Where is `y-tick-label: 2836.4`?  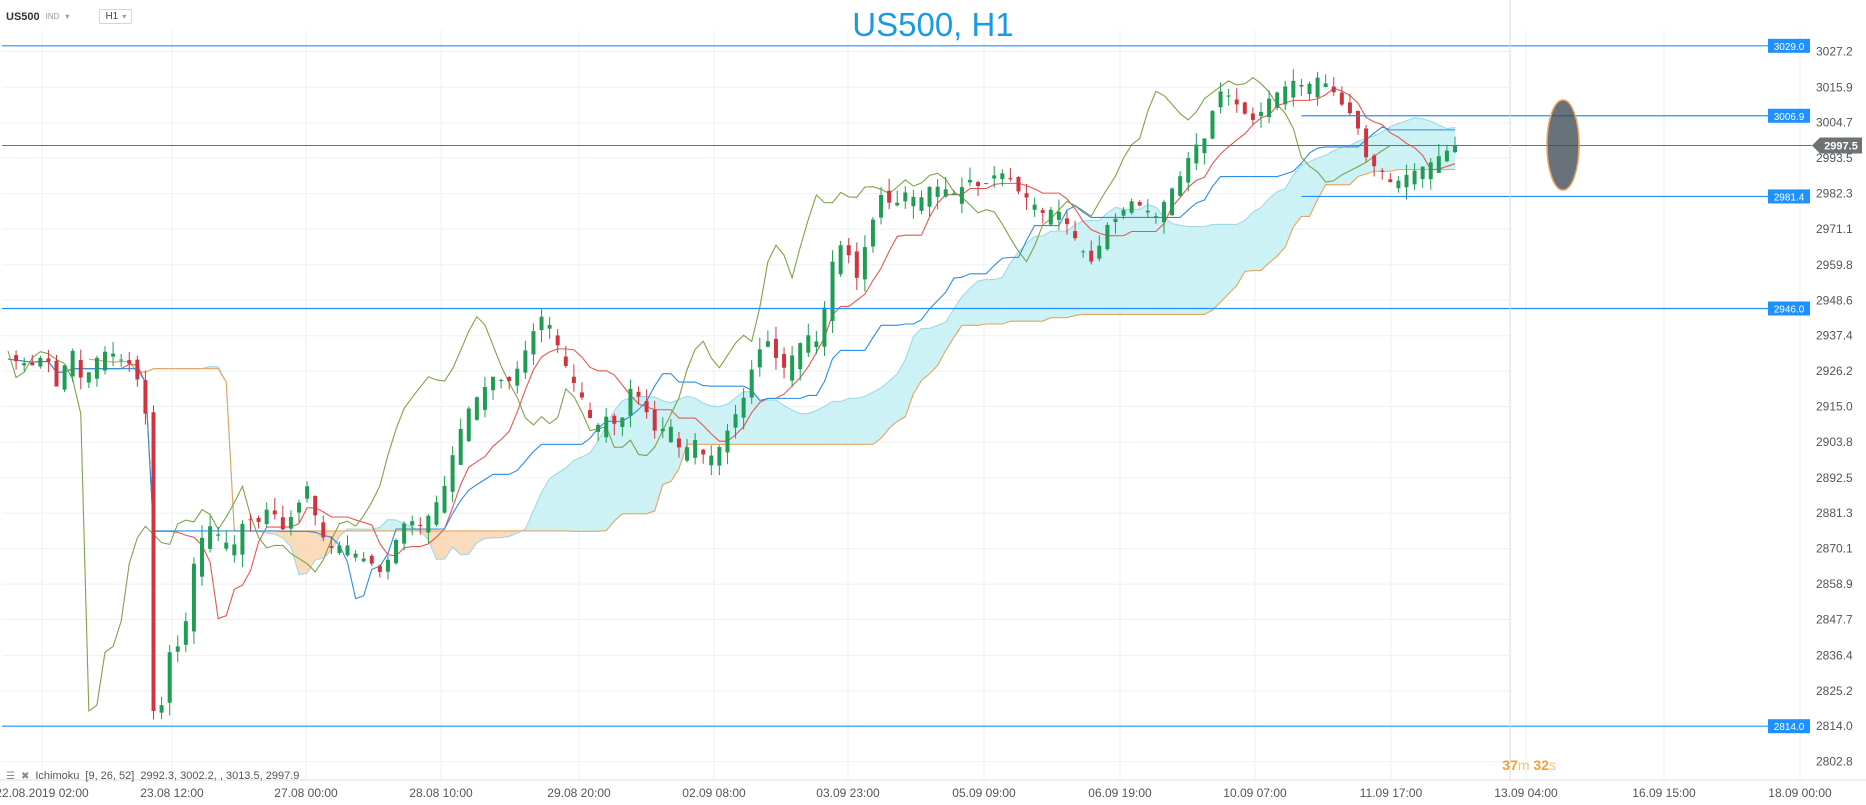
y-tick-label: 2836.4 is located at coordinates (1834, 655).